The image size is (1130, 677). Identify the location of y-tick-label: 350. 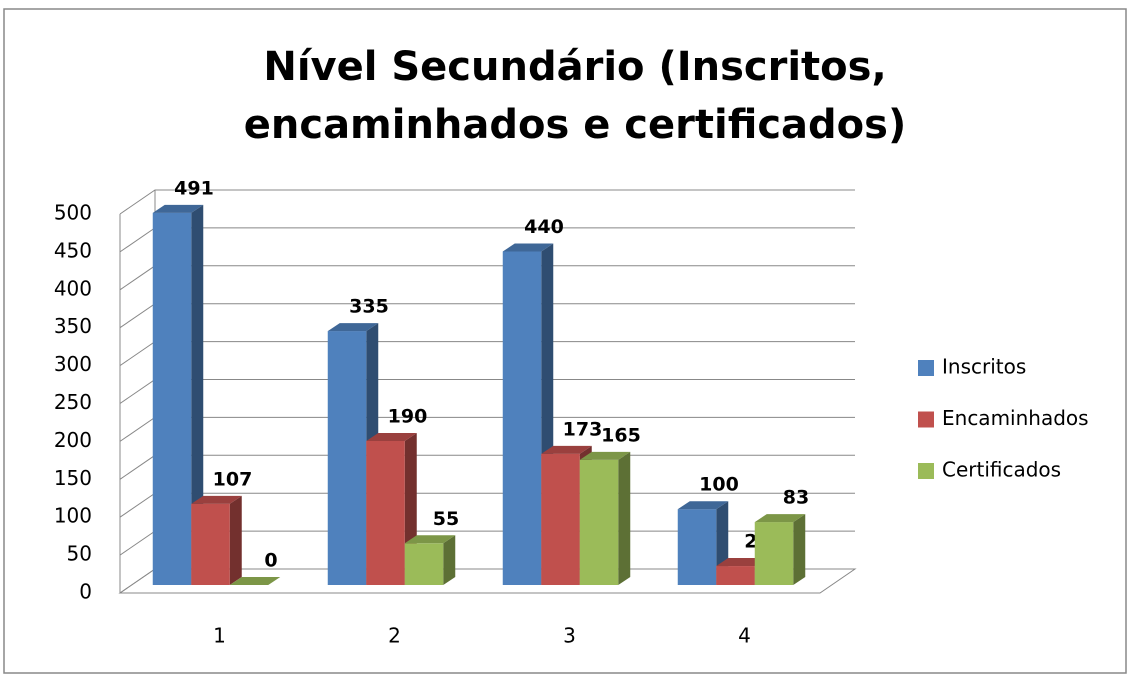
(73, 326).